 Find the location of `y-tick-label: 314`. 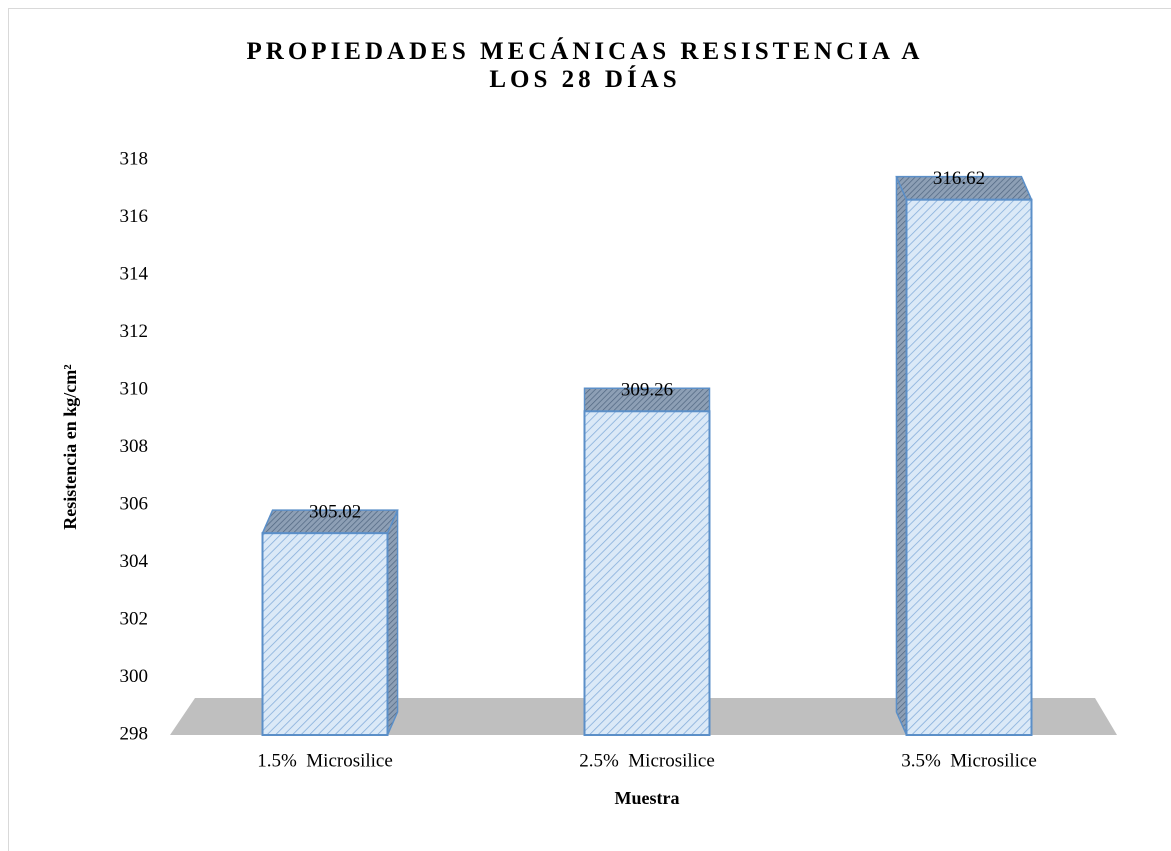

y-tick-label: 314 is located at coordinates (134, 273).